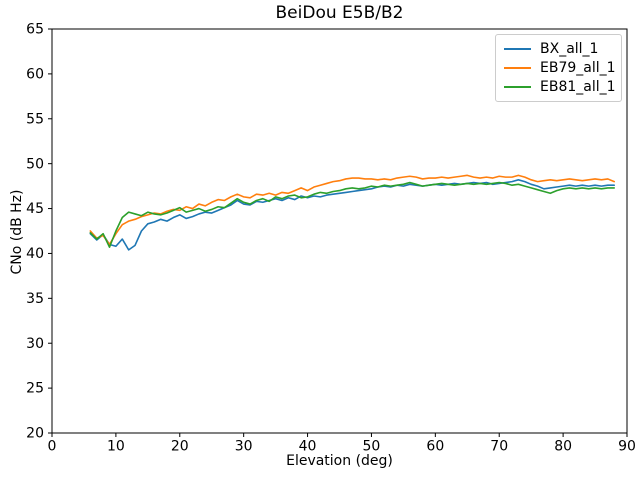 This screenshot has height=480, width=640. What do you see at coordinates (35, 254) in the screenshot?
I see `y-tick-label: 40` at bounding box center [35, 254].